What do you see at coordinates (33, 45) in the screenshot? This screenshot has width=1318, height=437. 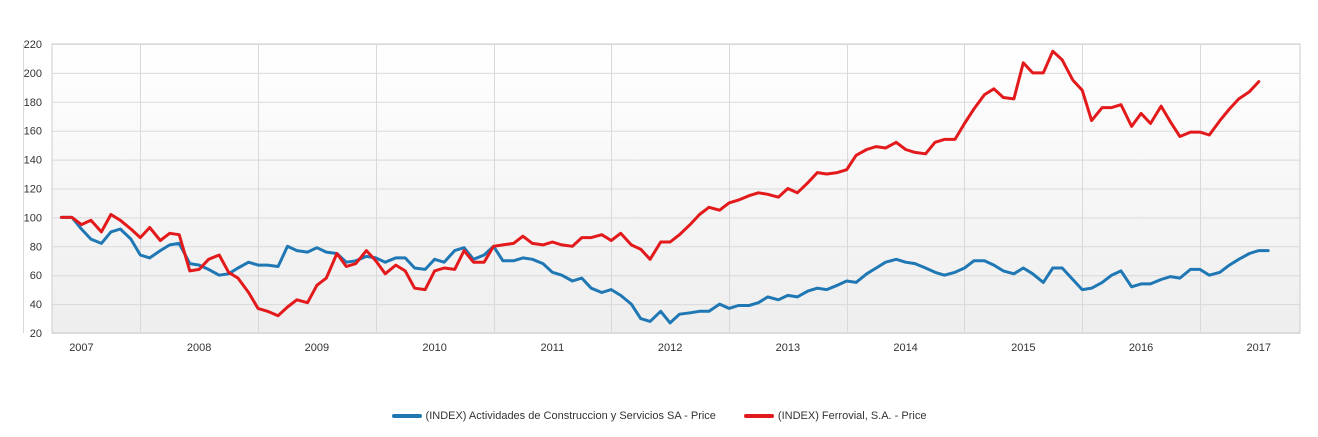 I see `y-tick-label: 220` at bounding box center [33, 45].